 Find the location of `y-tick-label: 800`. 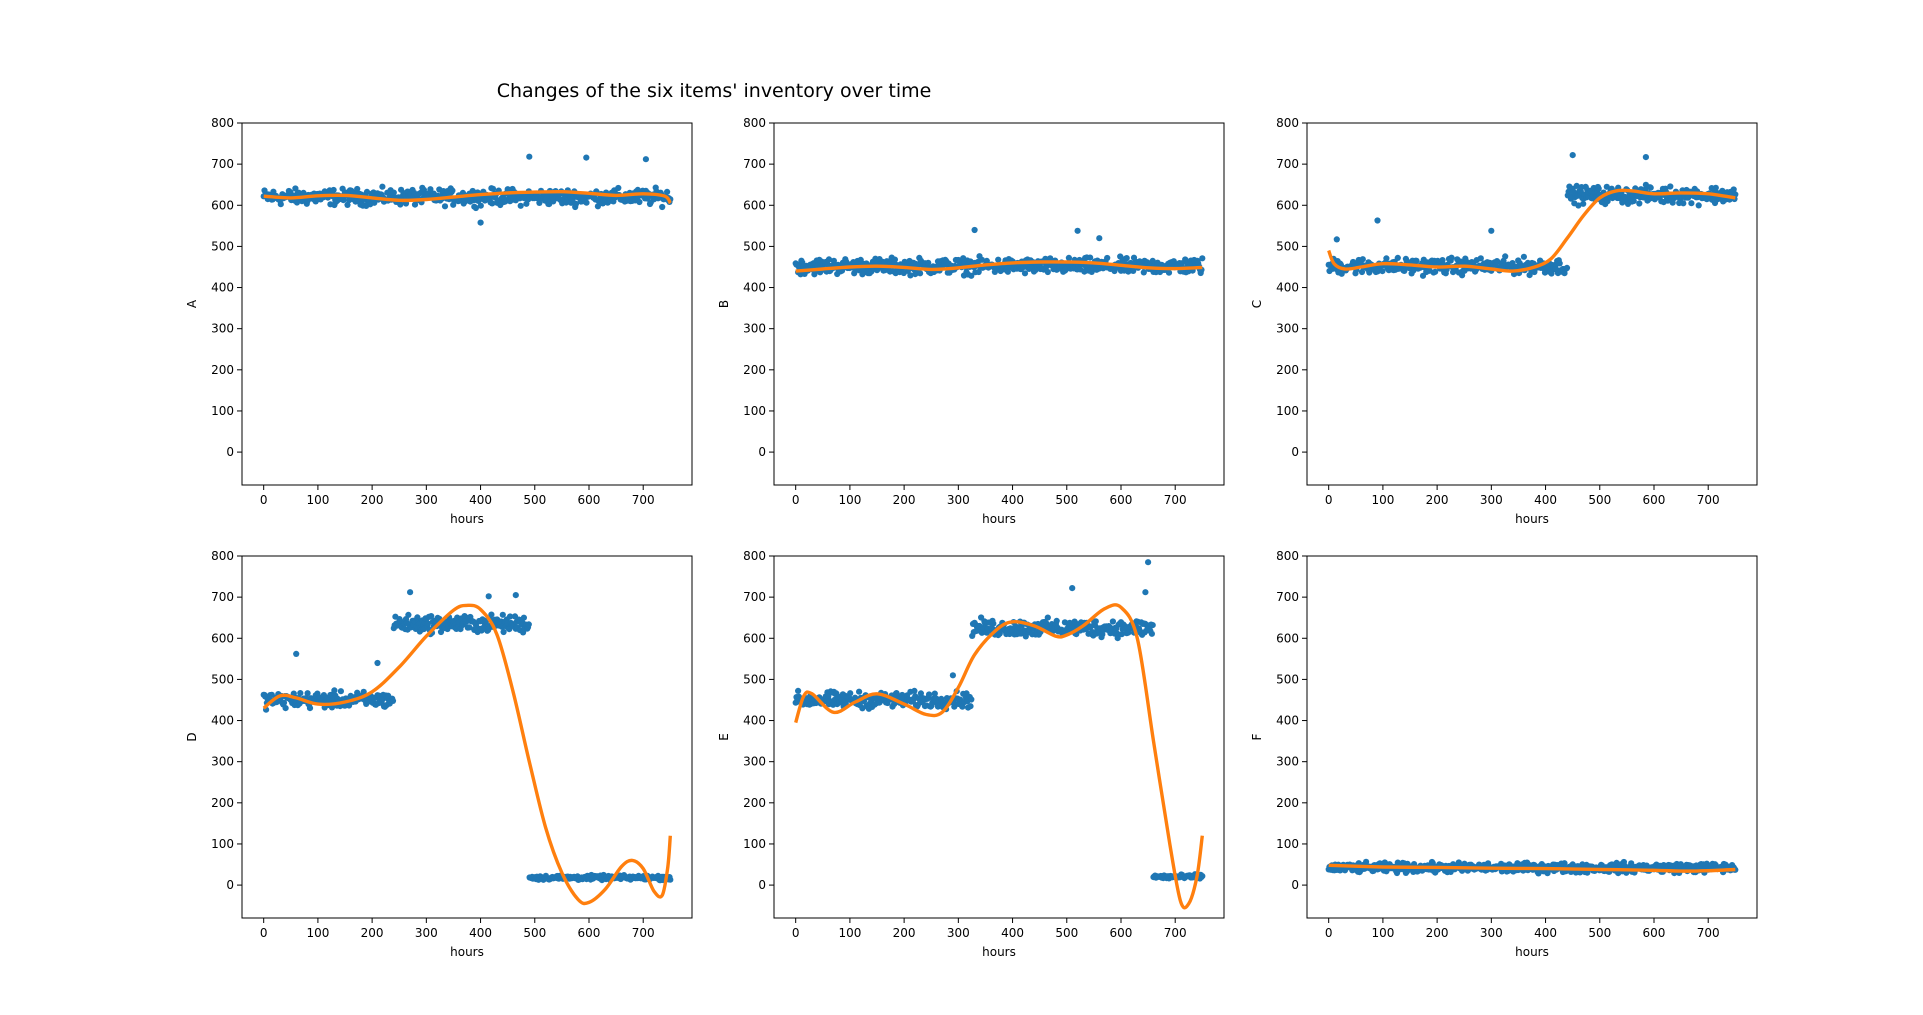

y-tick-label: 800 is located at coordinates (754, 123).